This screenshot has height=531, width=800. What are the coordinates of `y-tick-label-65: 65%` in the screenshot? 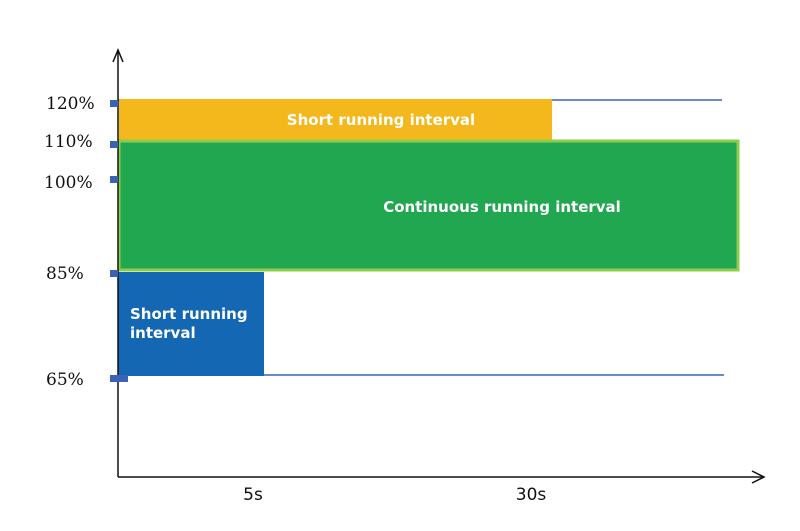 It's located at (65, 380).